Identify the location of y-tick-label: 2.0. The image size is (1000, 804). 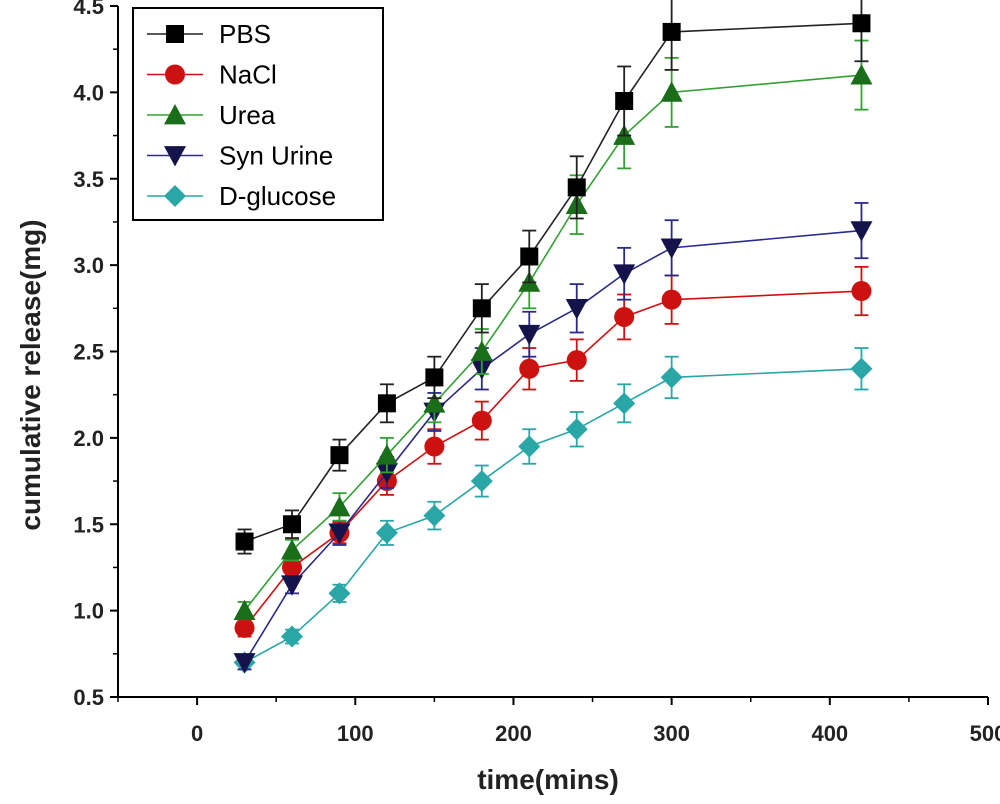
(88, 438).